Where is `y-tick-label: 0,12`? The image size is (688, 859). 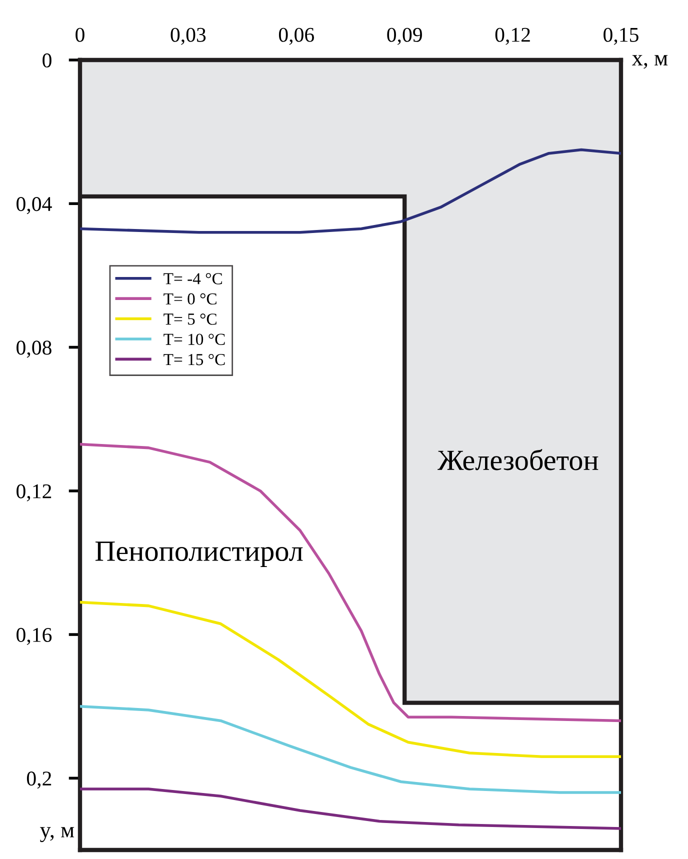 y-tick-label: 0,12 is located at coordinates (34, 493).